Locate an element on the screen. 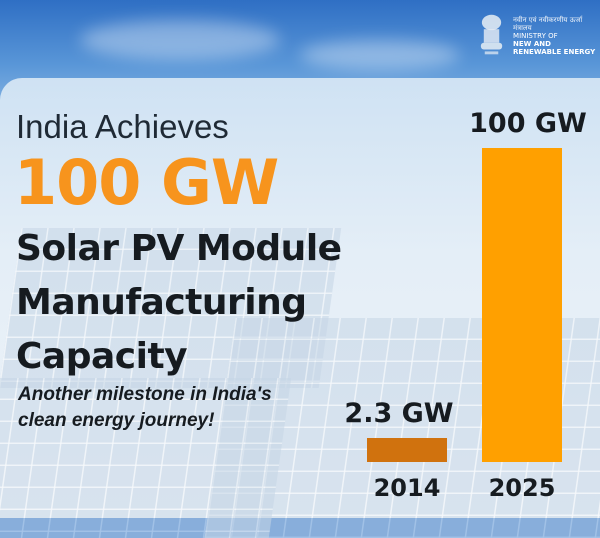  subtitle-line: Another milestone in India's is located at coordinates (145, 394).